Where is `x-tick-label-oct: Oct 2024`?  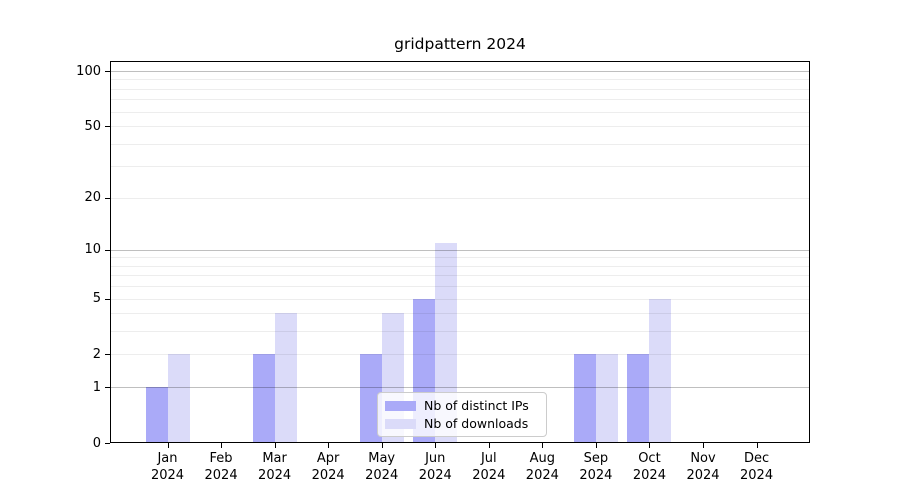 x-tick-label-oct: Oct 2024 is located at coordinates (649, 467).